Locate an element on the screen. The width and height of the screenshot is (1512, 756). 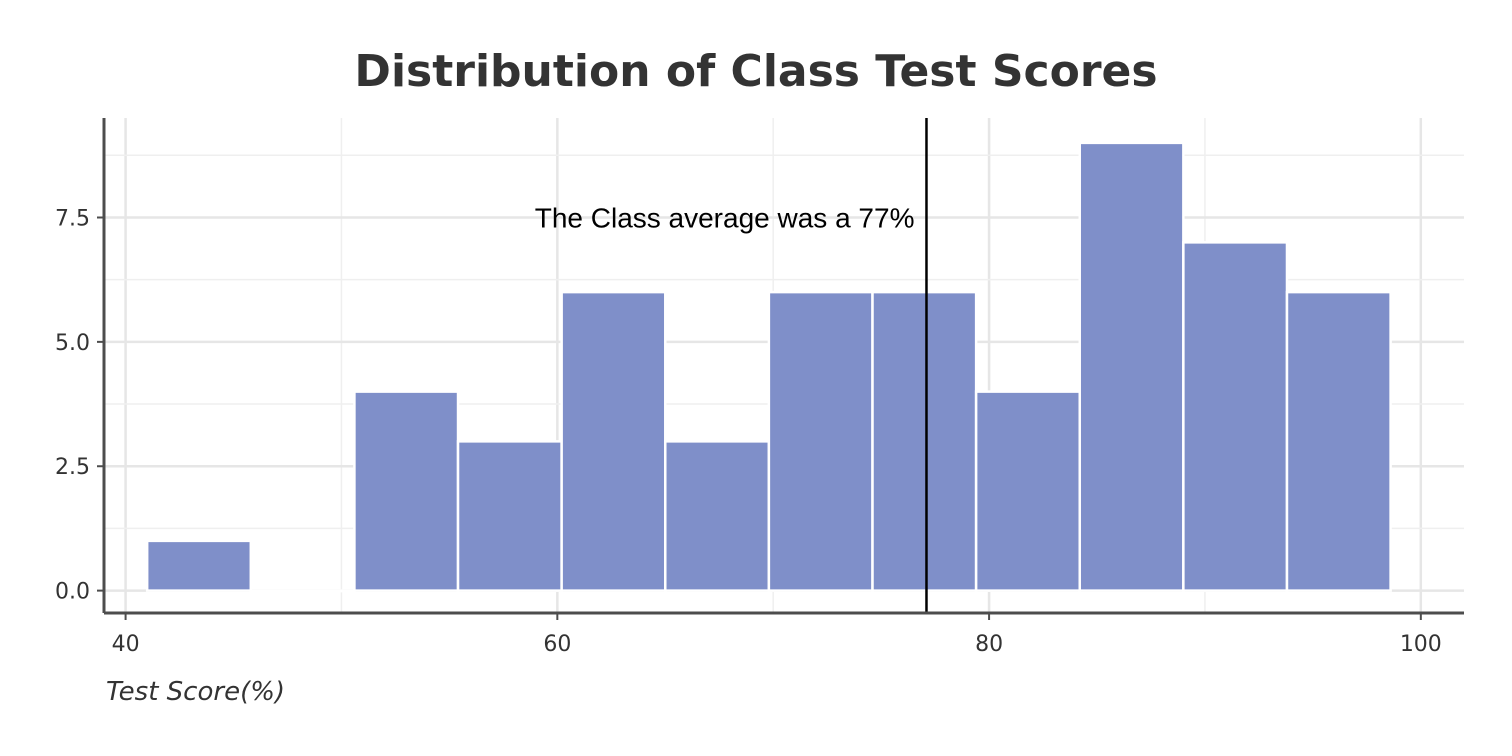
x-axis-label: Test Score(%) is located at coordinates (195, 692).